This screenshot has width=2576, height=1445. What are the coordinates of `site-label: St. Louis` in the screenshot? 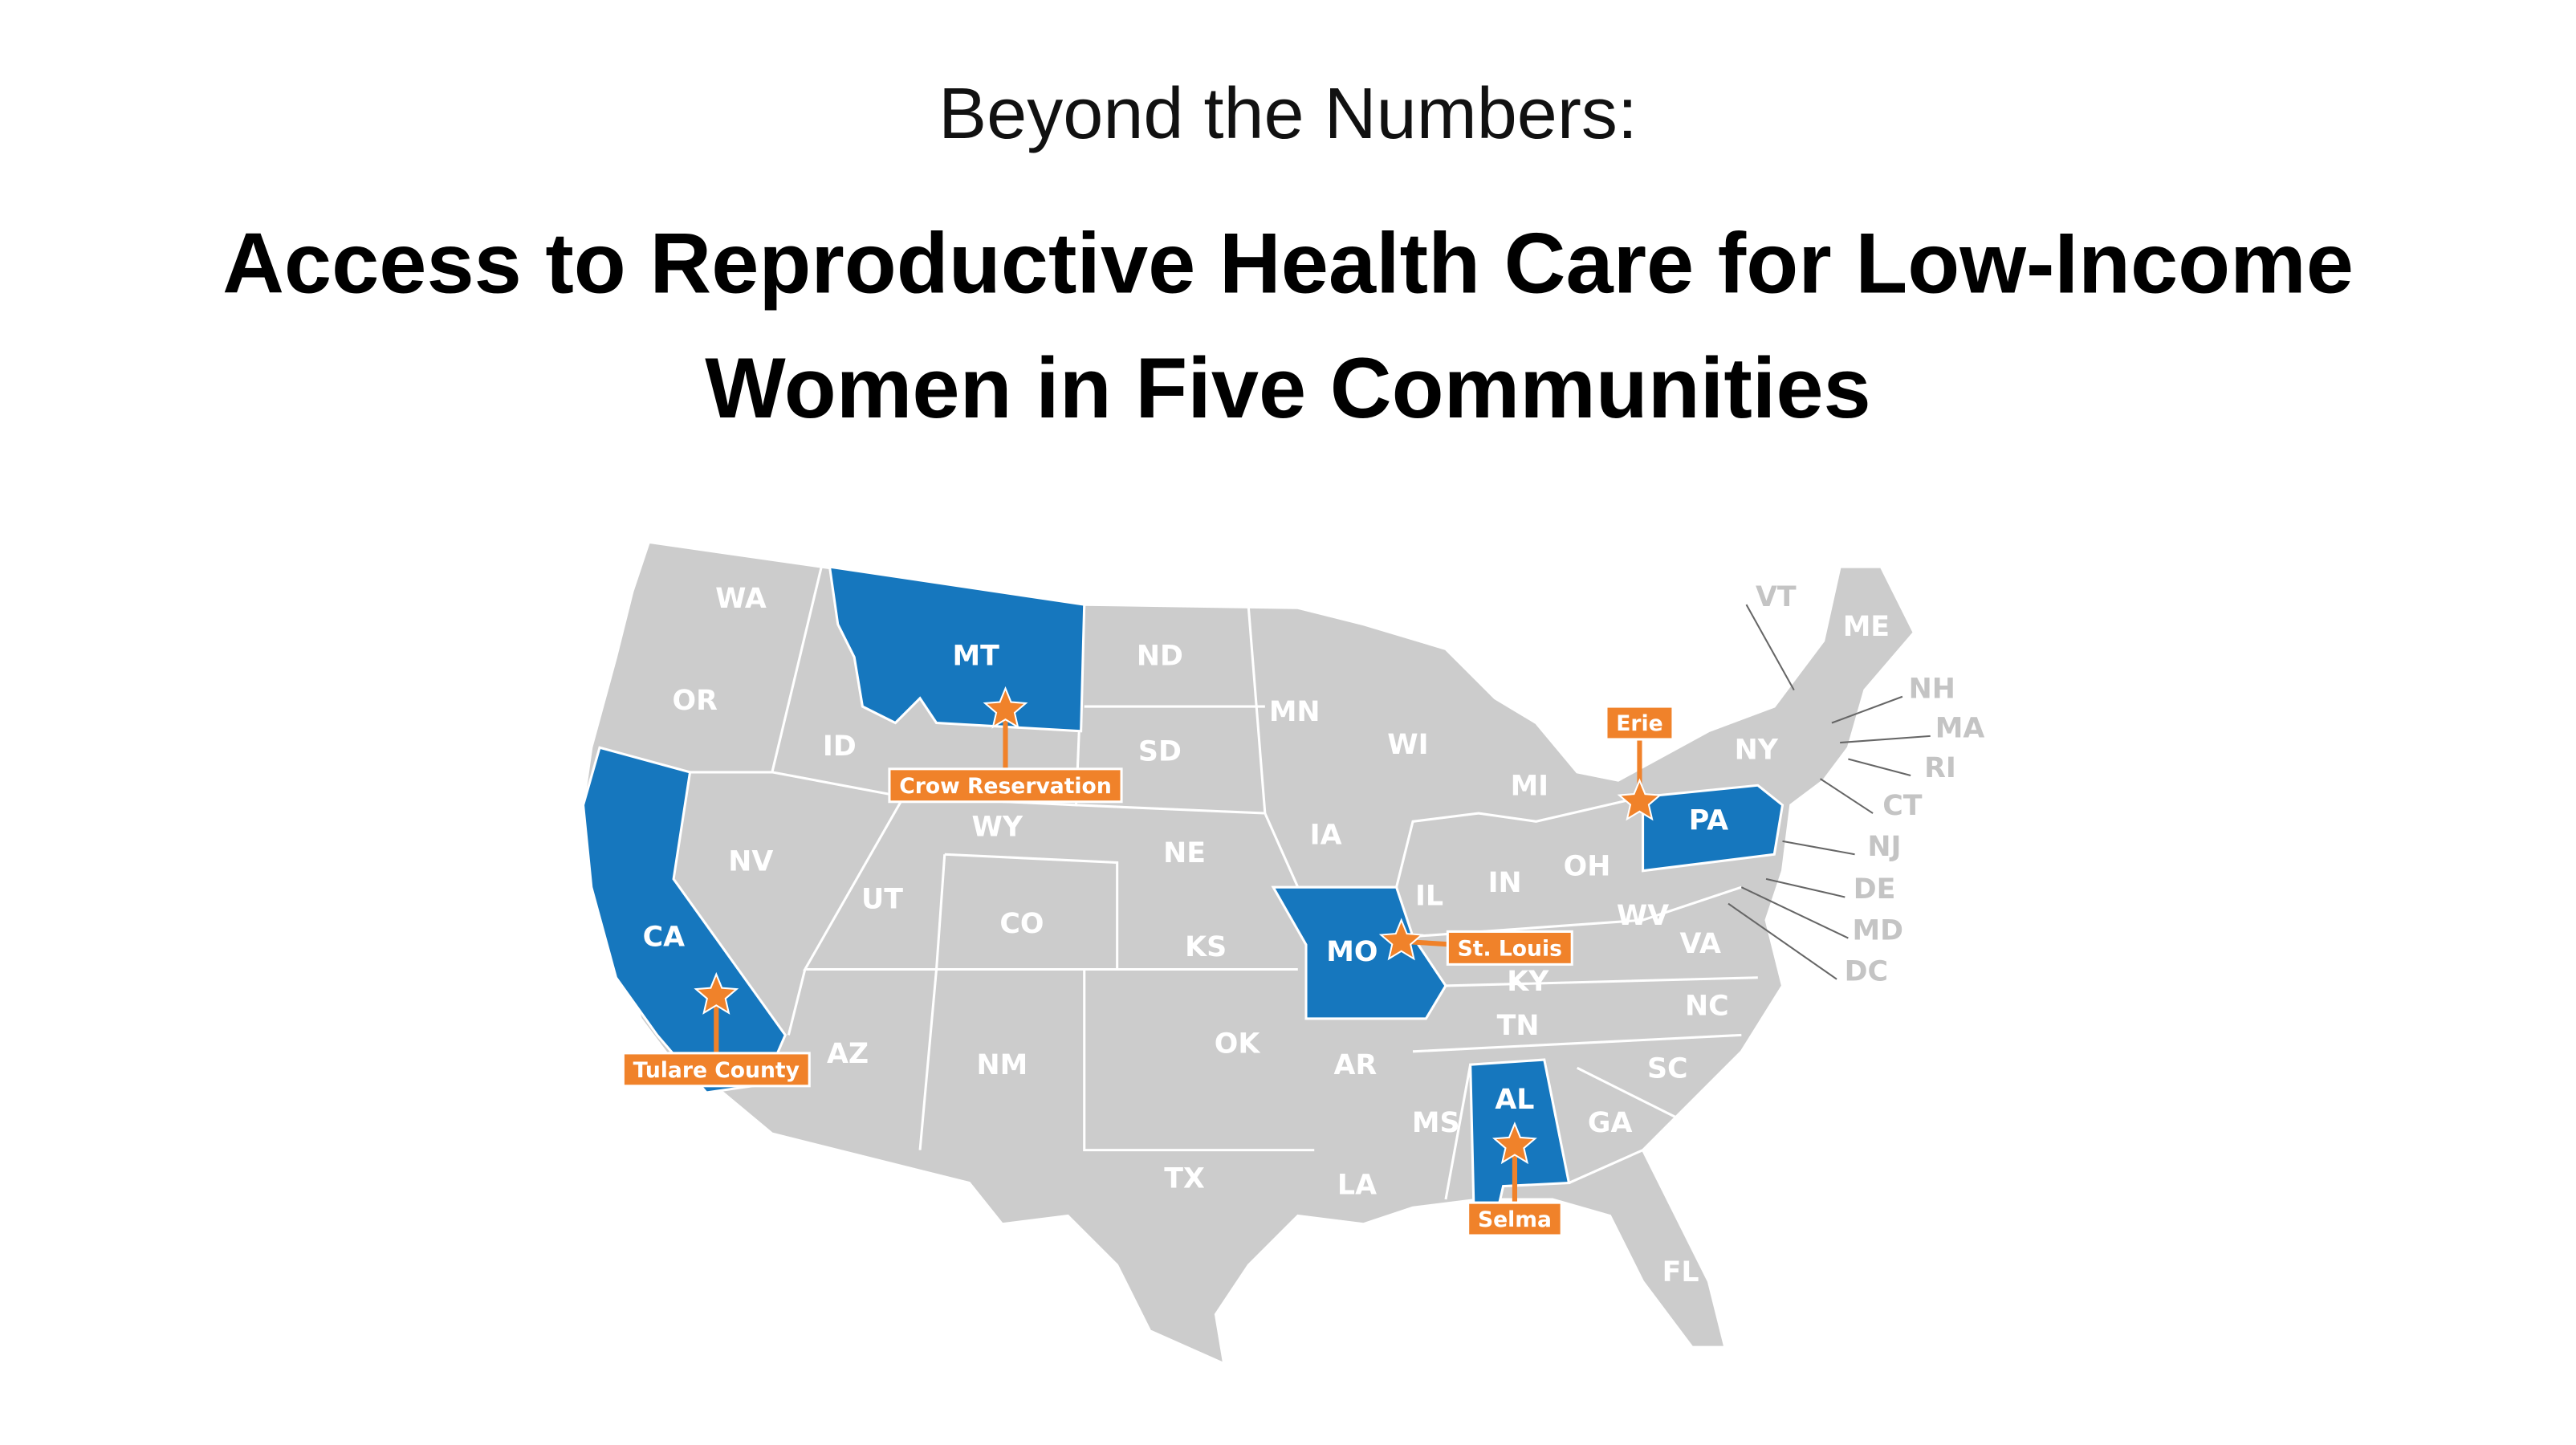 It's located at (1510, 949).